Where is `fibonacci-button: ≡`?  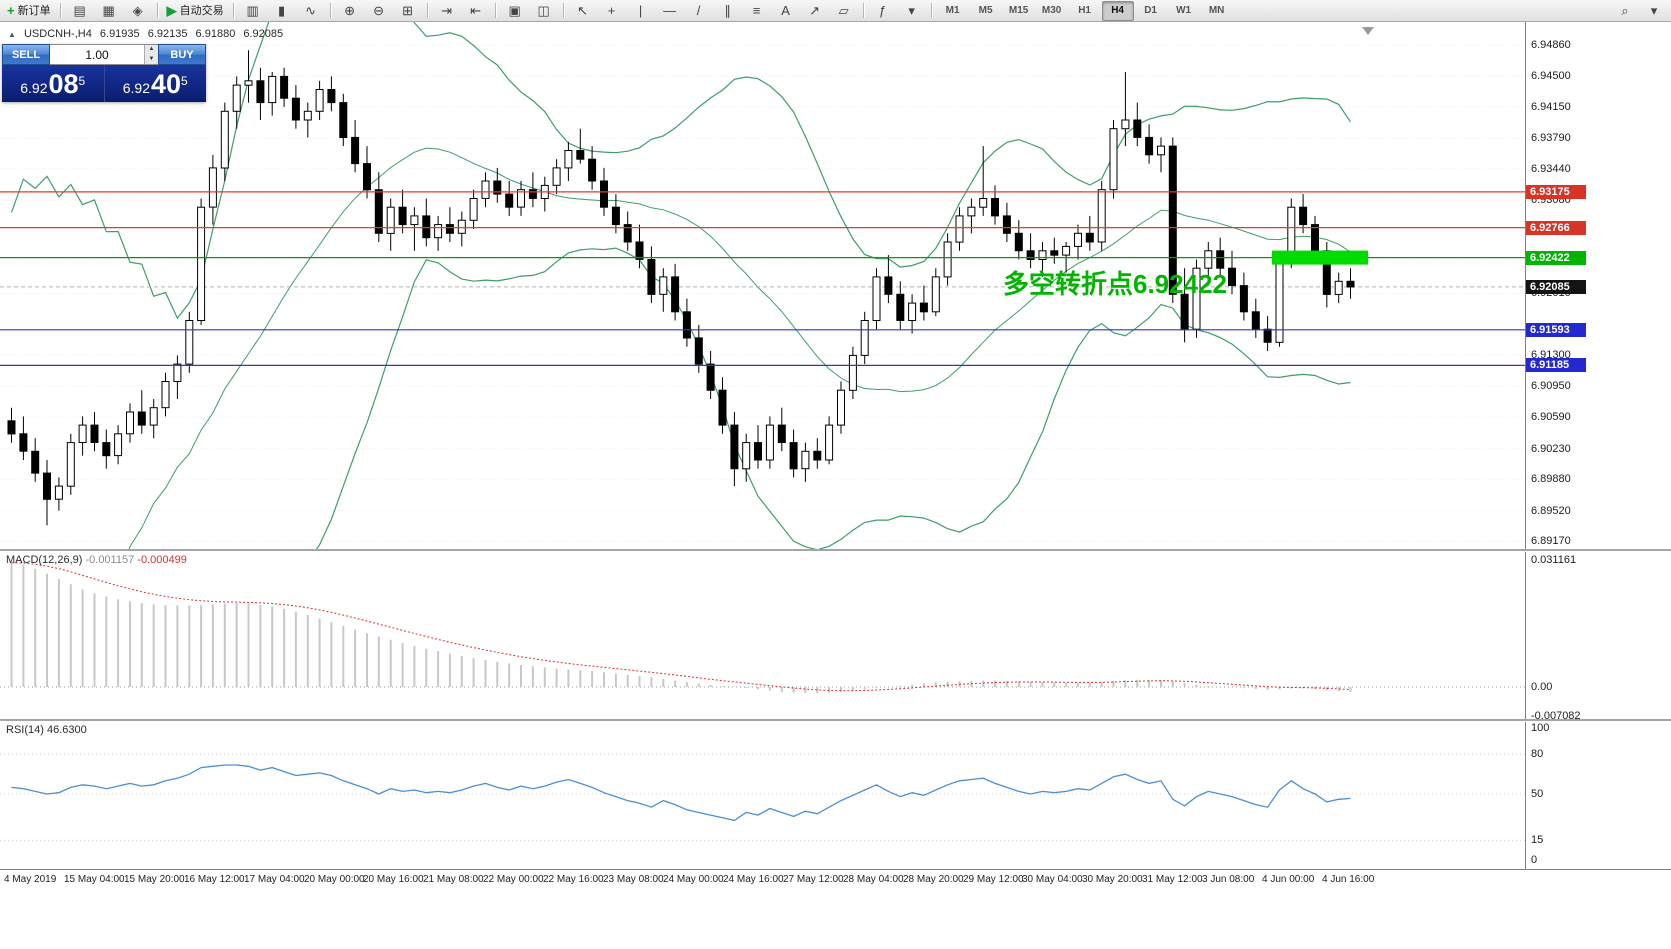 fibonacci-button: ≡ is located at coordinates (757, 11).